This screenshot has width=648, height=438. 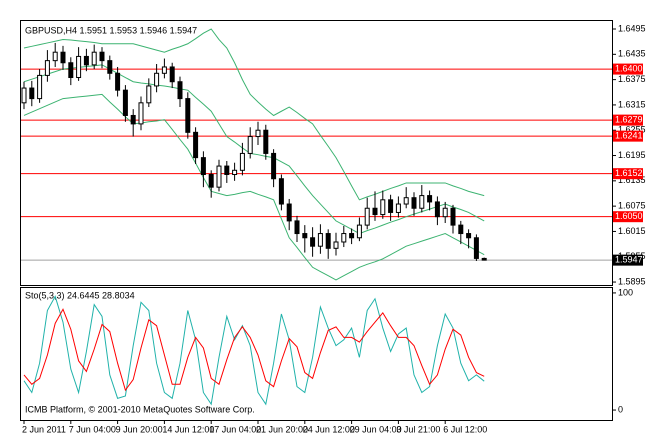 What do you see at coordinates (632, 54) in the screenshot?
I see `y-tick-label: 1.6435` at bounding box center [632, 54].